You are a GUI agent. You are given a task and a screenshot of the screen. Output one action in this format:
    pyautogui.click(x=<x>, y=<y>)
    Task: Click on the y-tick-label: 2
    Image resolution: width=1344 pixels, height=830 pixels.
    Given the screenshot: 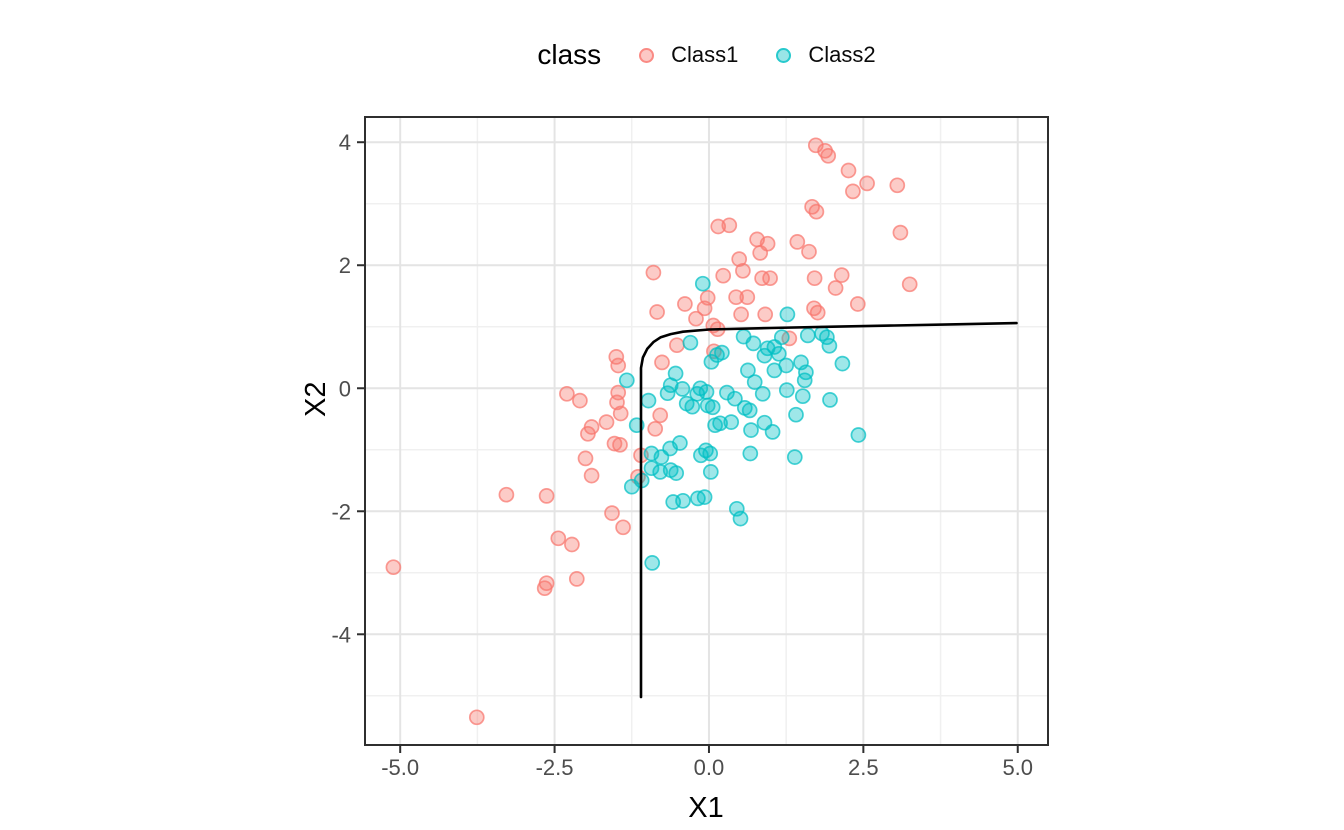 What is the action you would take?
    pyautogui.click(x=345, y=265)
    